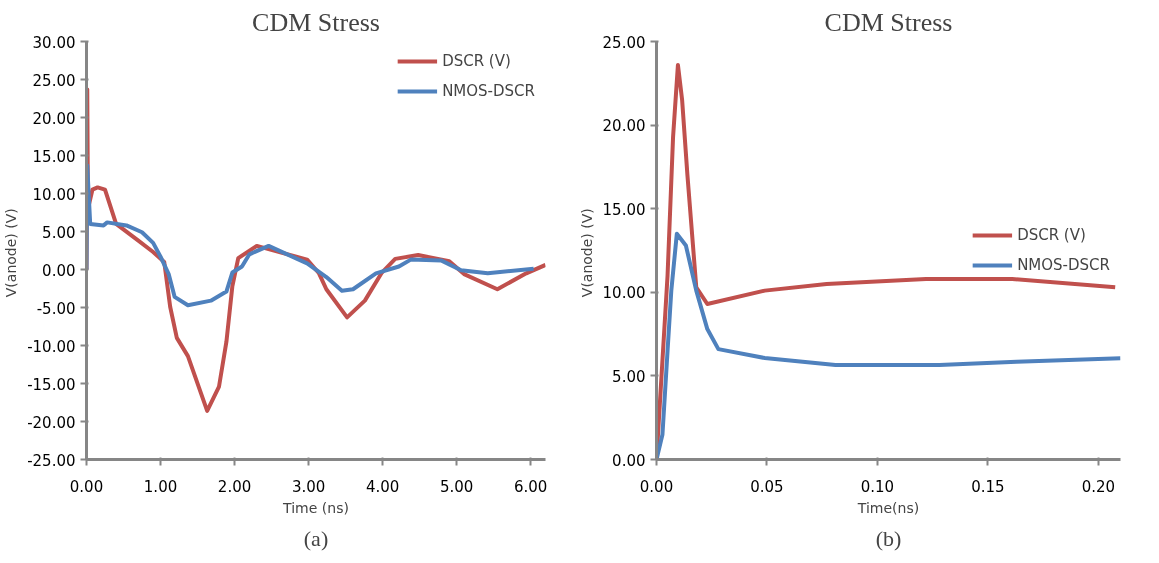 The width and height of the screenshot is (1159, 563). What do you see at coordinates (316, 538) in the screenshot?
I see `text: (a)` at bounding box center [316, 538].